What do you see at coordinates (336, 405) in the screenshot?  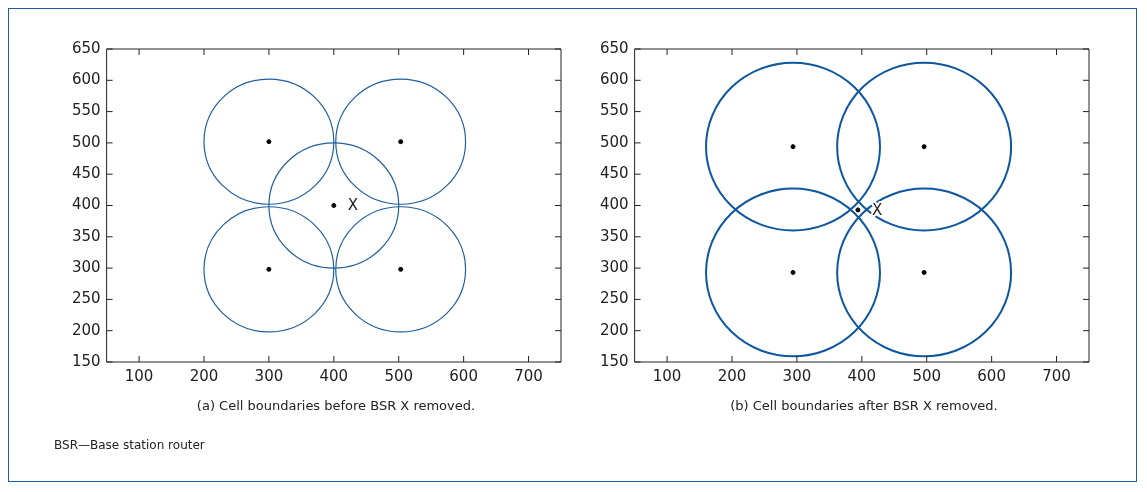 I see `text: (a) Cell boundaries before BSR X removed.` at bounding box center [336, 405].